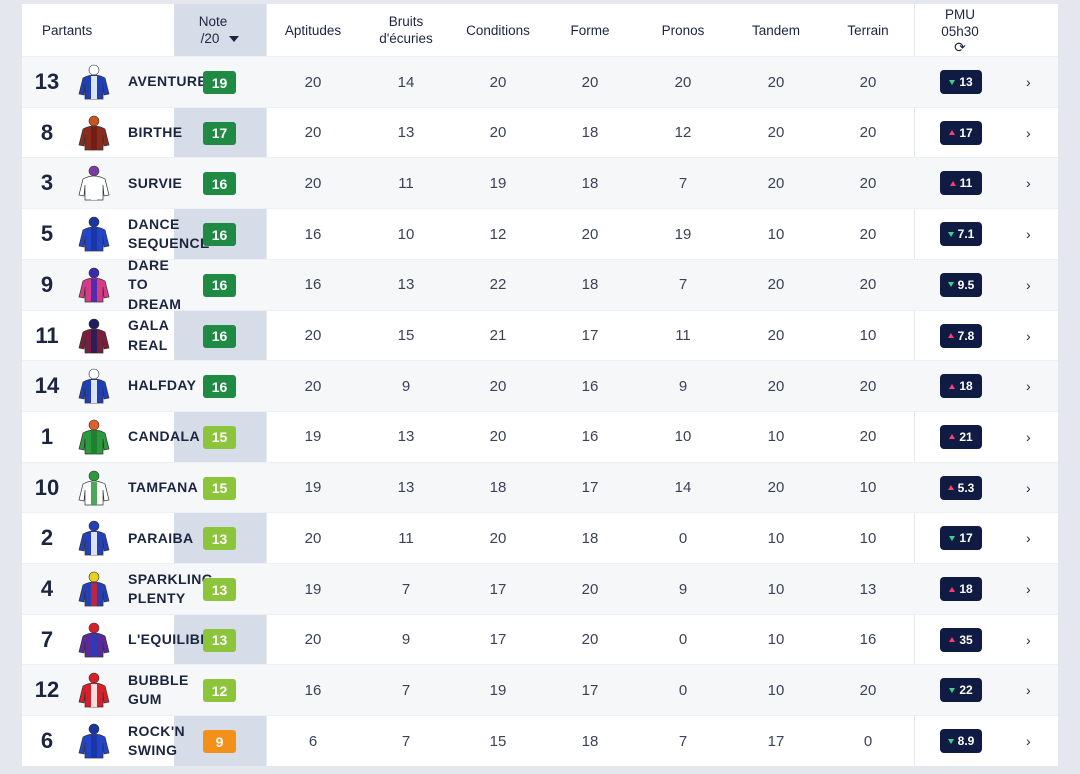  I want to click on cell-bruits: 13, so click(406, 285).